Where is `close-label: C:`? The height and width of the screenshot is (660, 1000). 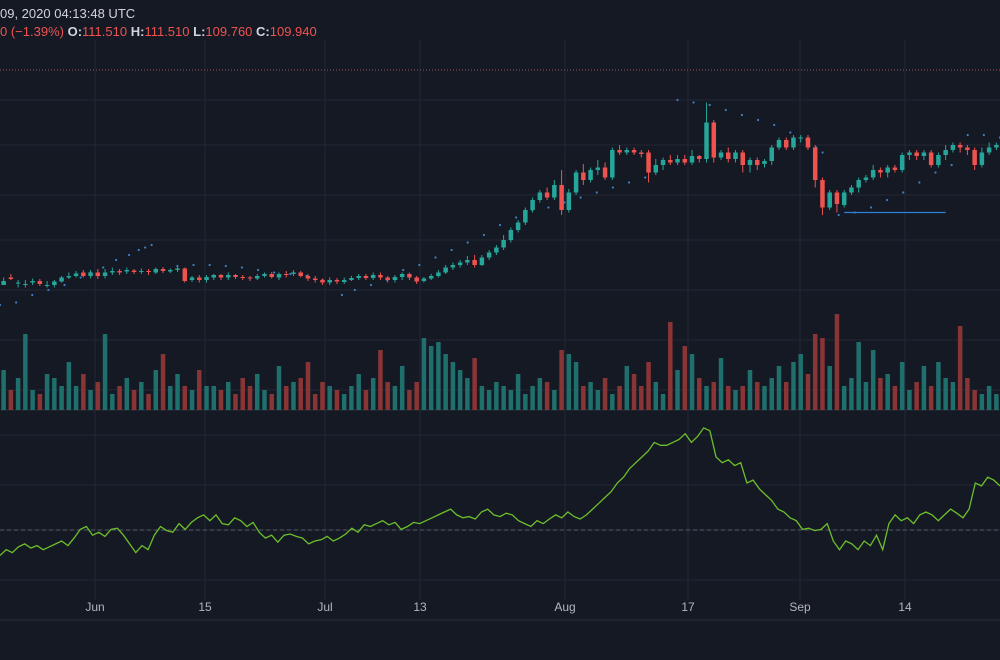 close-label: C: is located at coordinates (263, 31).